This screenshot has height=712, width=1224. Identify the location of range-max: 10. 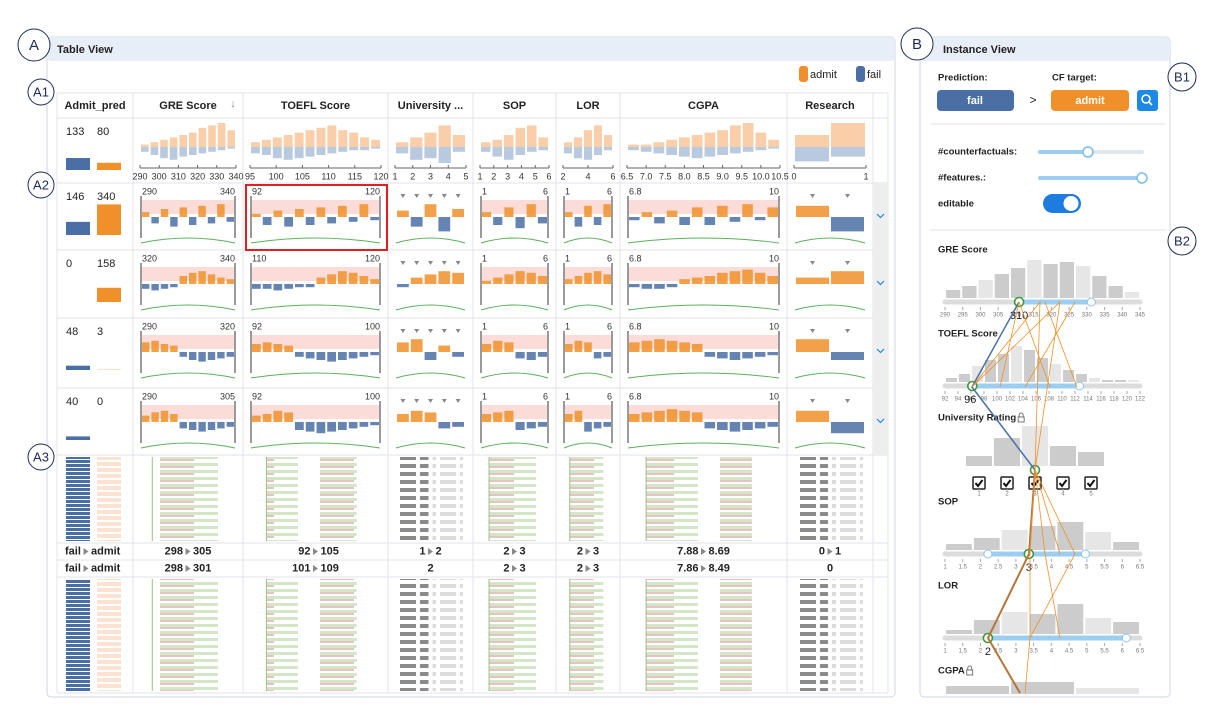
(774, 326).